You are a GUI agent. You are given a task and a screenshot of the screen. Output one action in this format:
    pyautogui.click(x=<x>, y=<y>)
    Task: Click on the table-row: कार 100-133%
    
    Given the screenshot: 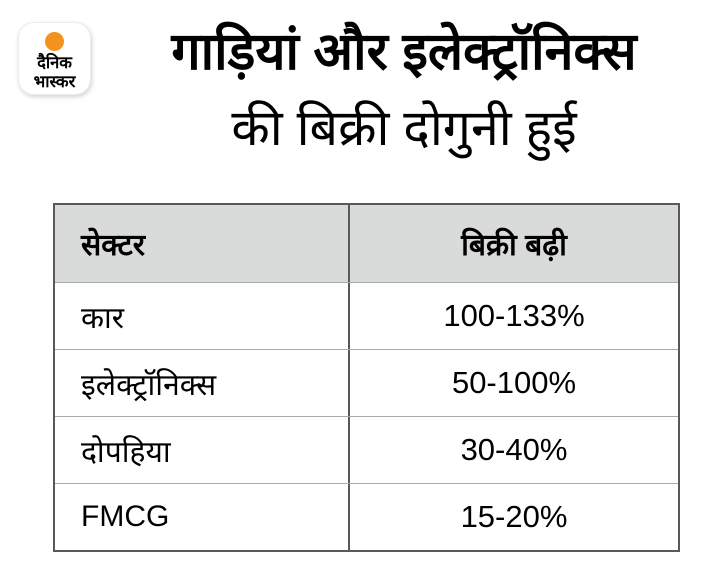 What is the action you would take?
    pyautogui.click(x=366, y=315)
    